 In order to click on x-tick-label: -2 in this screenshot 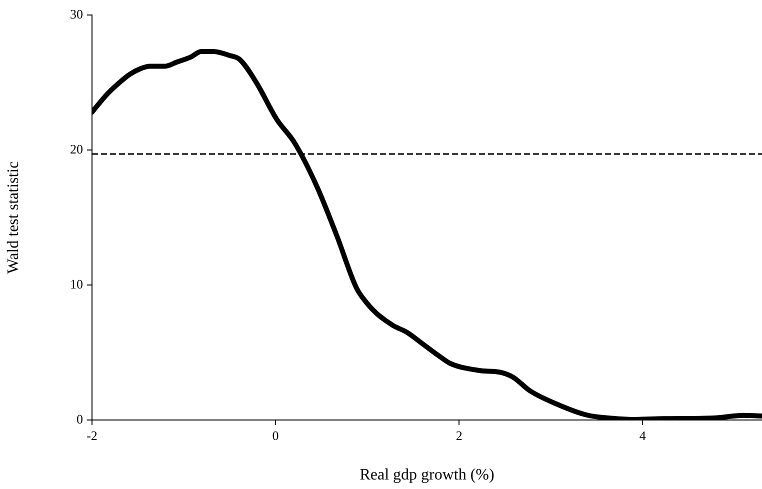, I will do `click(92, 436)`.